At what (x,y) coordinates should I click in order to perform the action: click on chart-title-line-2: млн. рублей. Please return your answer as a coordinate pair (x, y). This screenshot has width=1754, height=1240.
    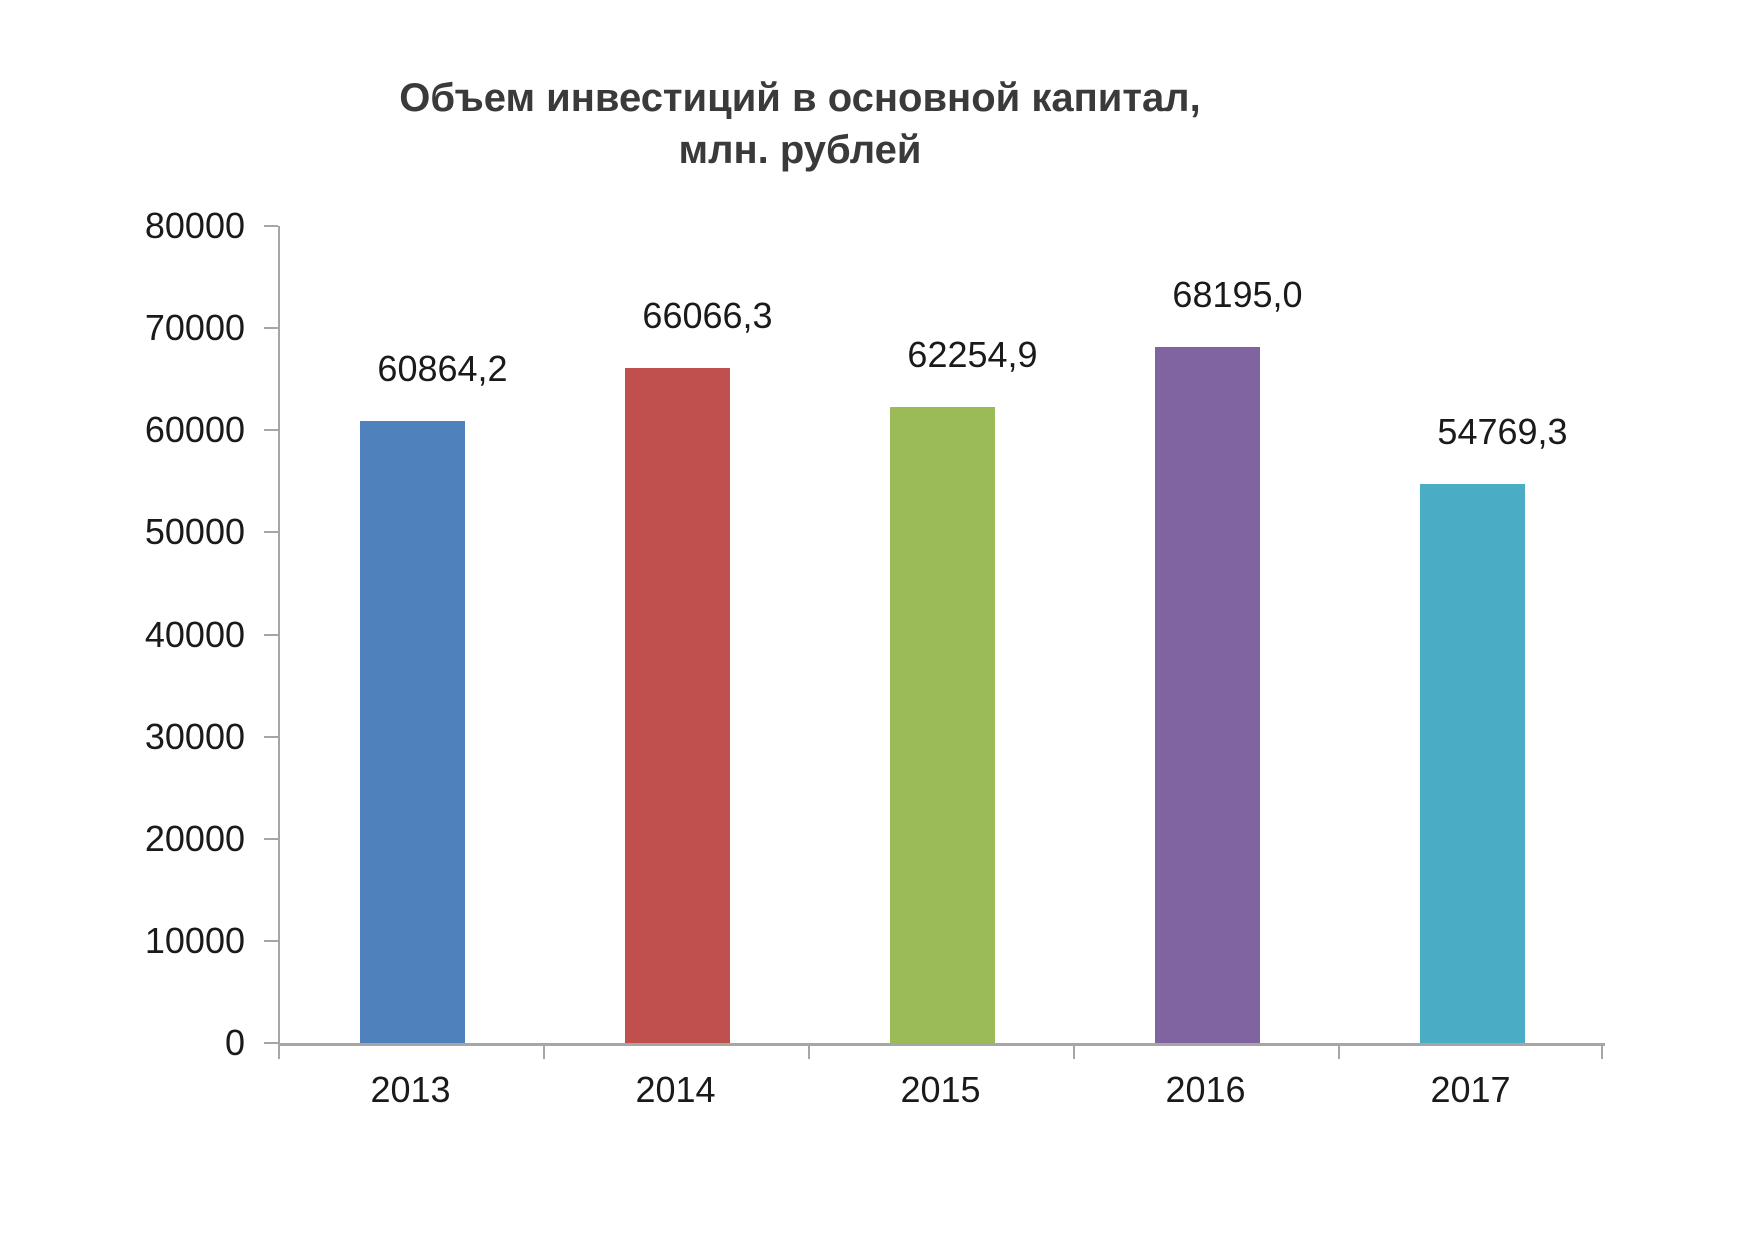
    Looking at the image, I should click on (800, 150).